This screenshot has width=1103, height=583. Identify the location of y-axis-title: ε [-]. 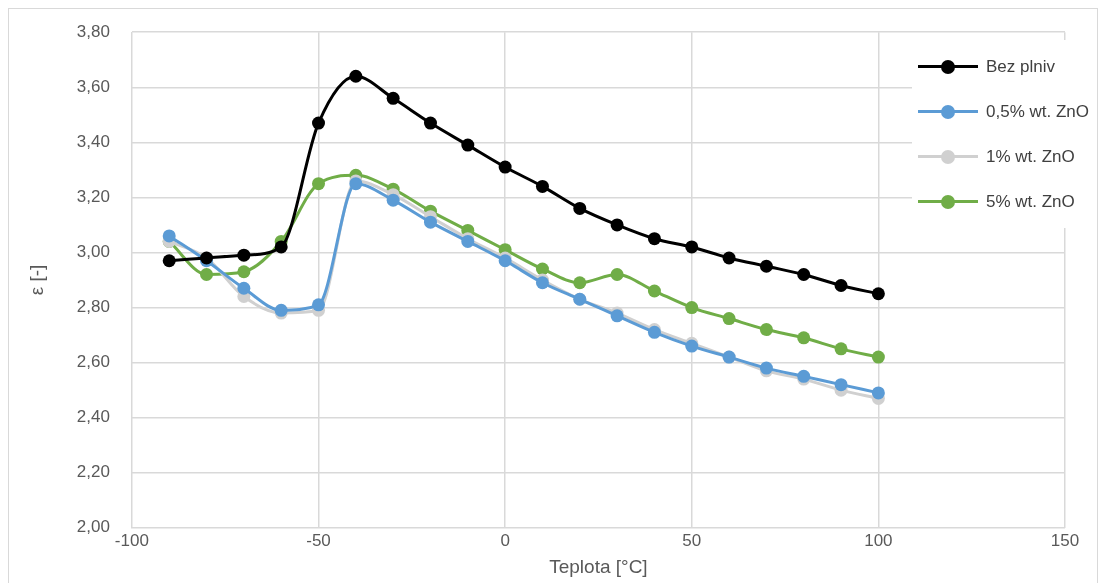
(36, 280).